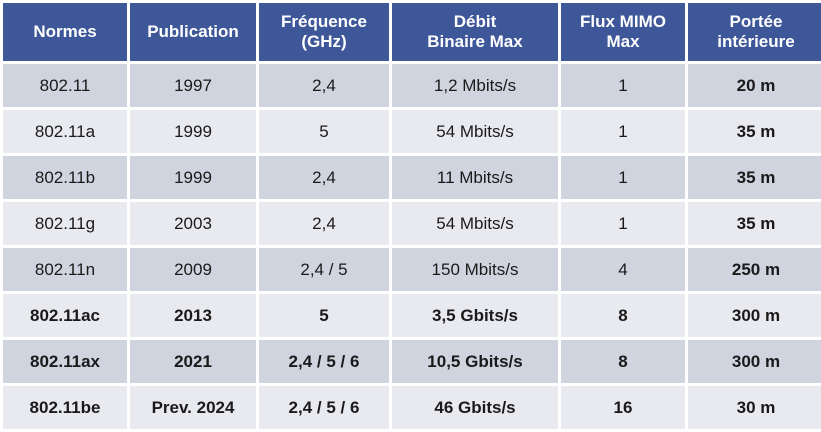  What do you see at coordinates (475, 407) in the screenshot?
I see `cell-debit: 46 Gbits/s` at bounding box center [475, 407].